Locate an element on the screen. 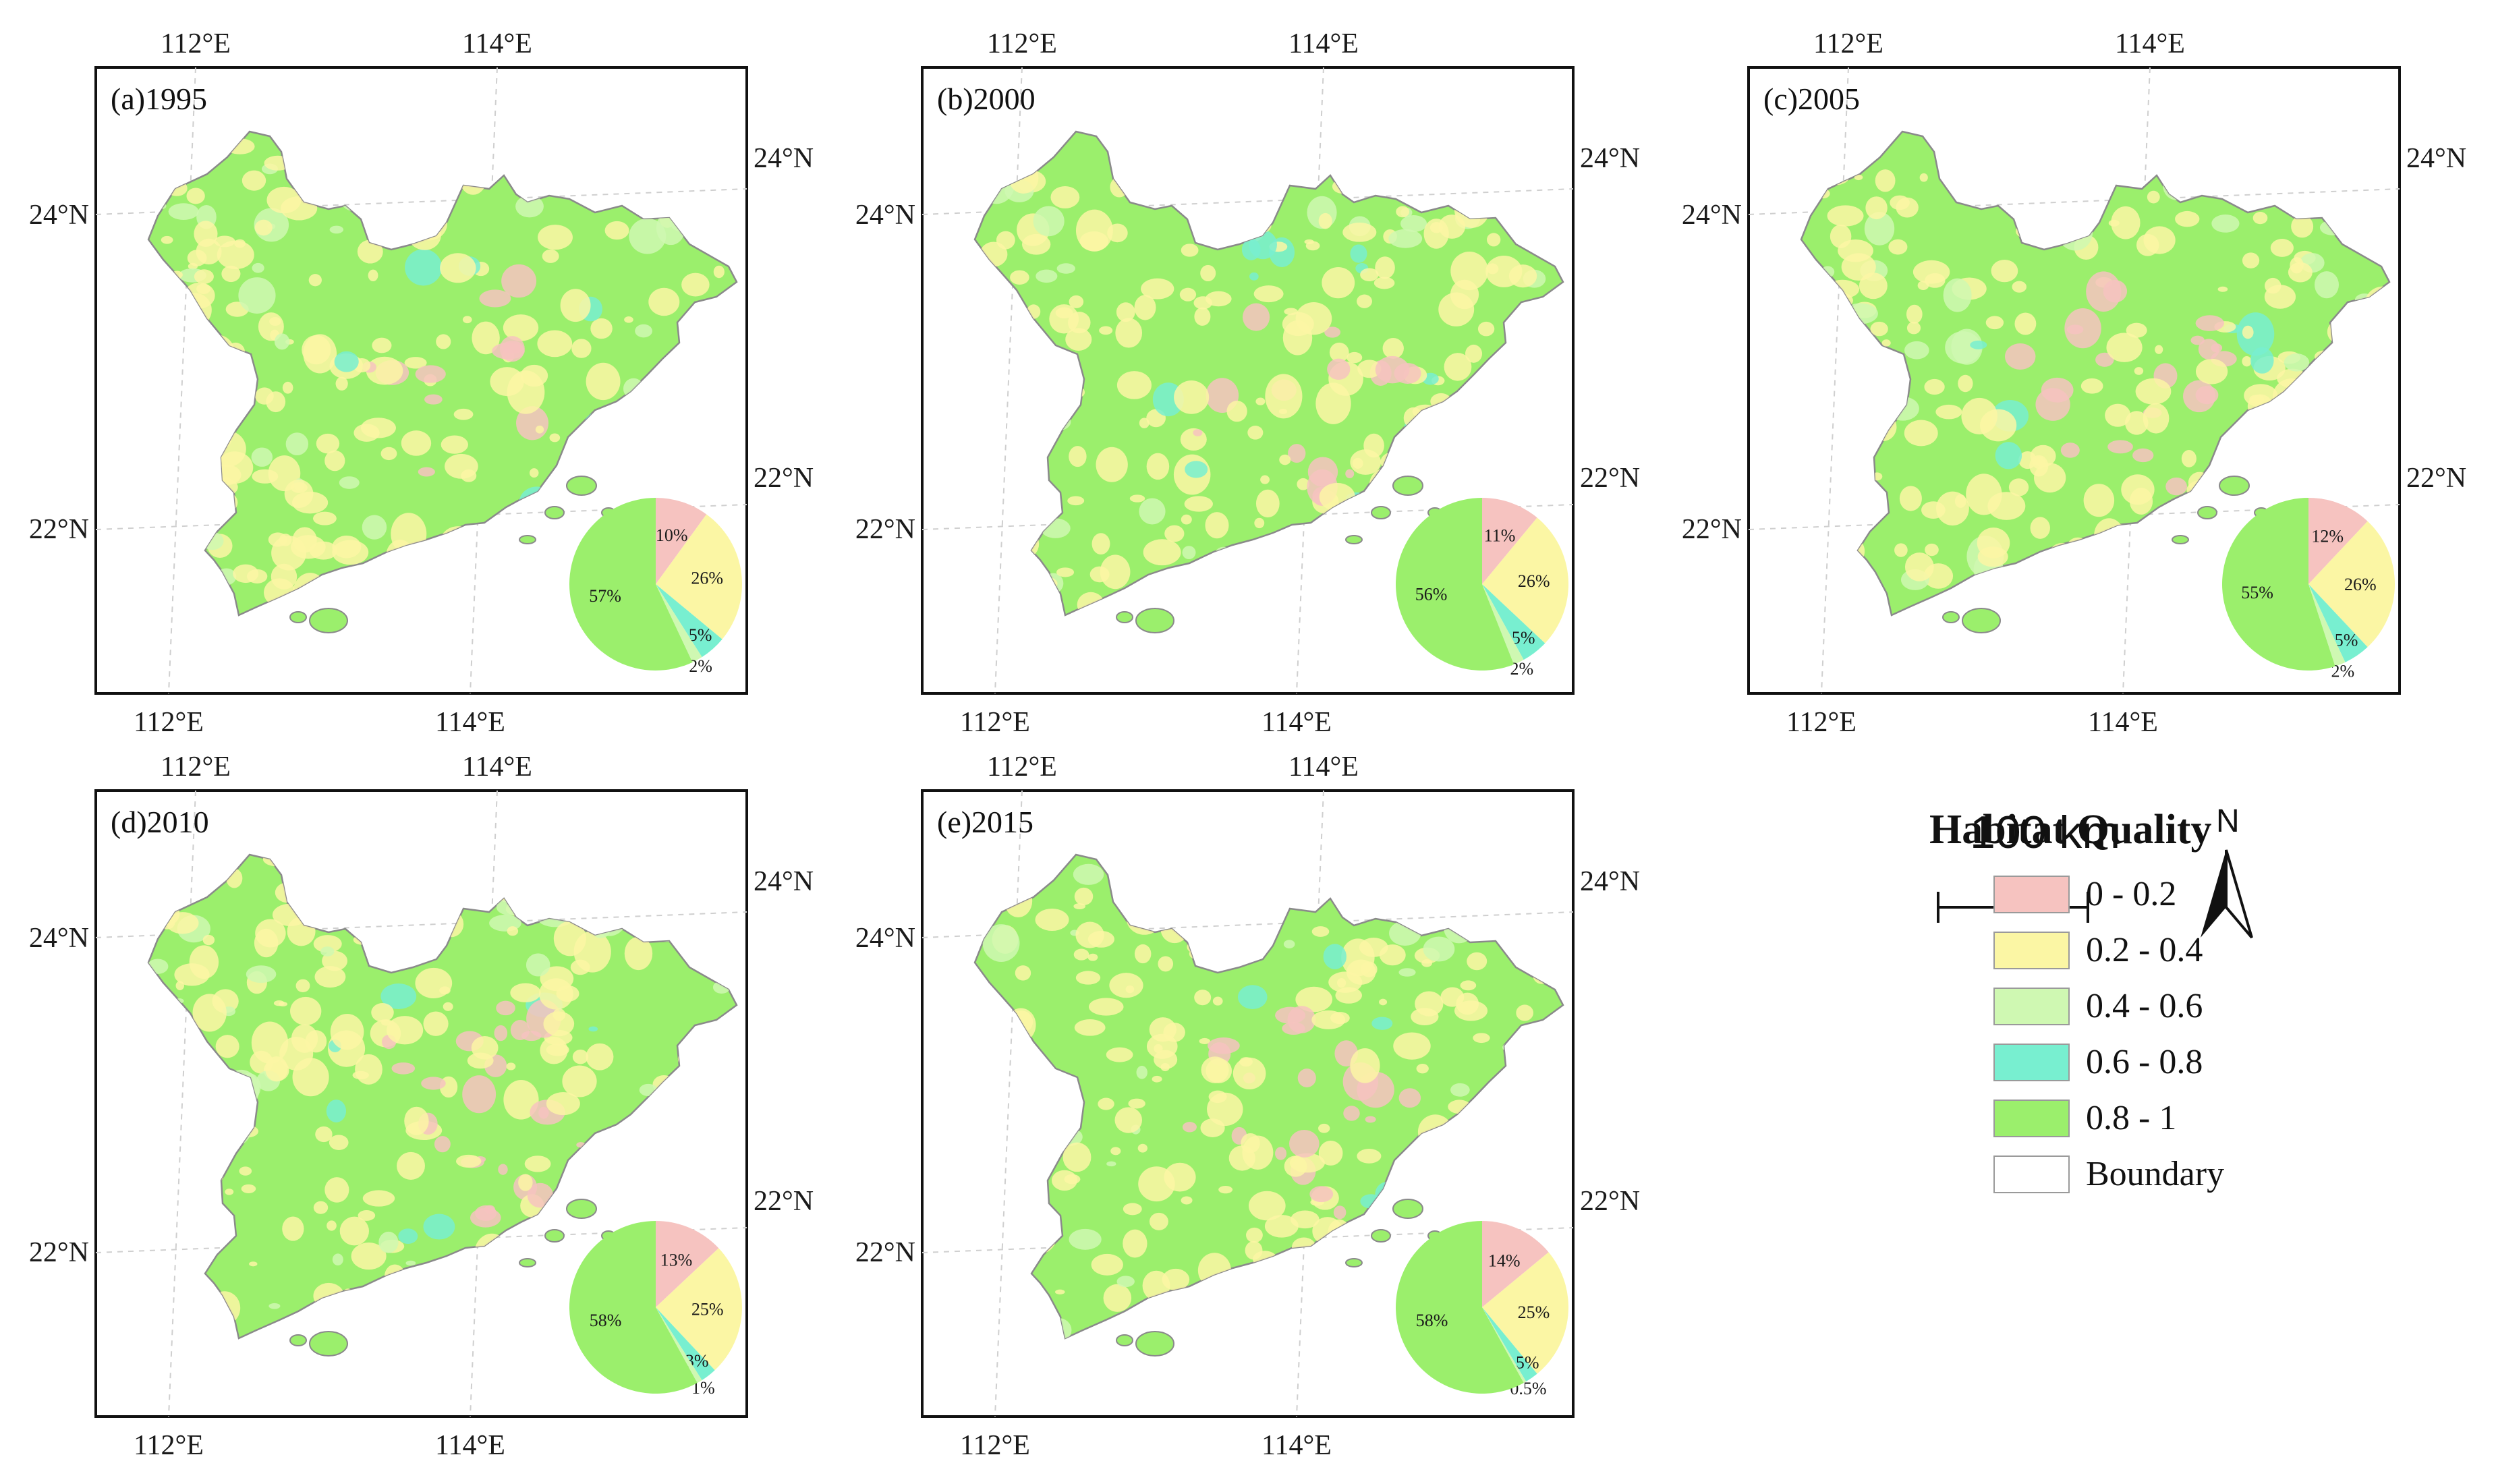  north-arrow-label: N is located at coordinates (2228, 821).